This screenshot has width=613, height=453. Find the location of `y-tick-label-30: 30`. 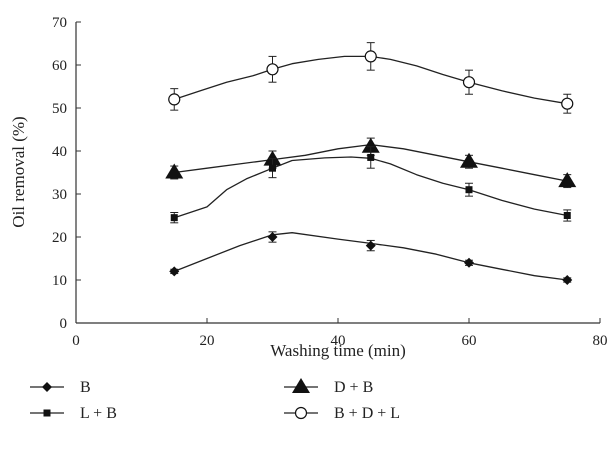

y-tick-label-30: 30 is located at coordinates (59, 195).